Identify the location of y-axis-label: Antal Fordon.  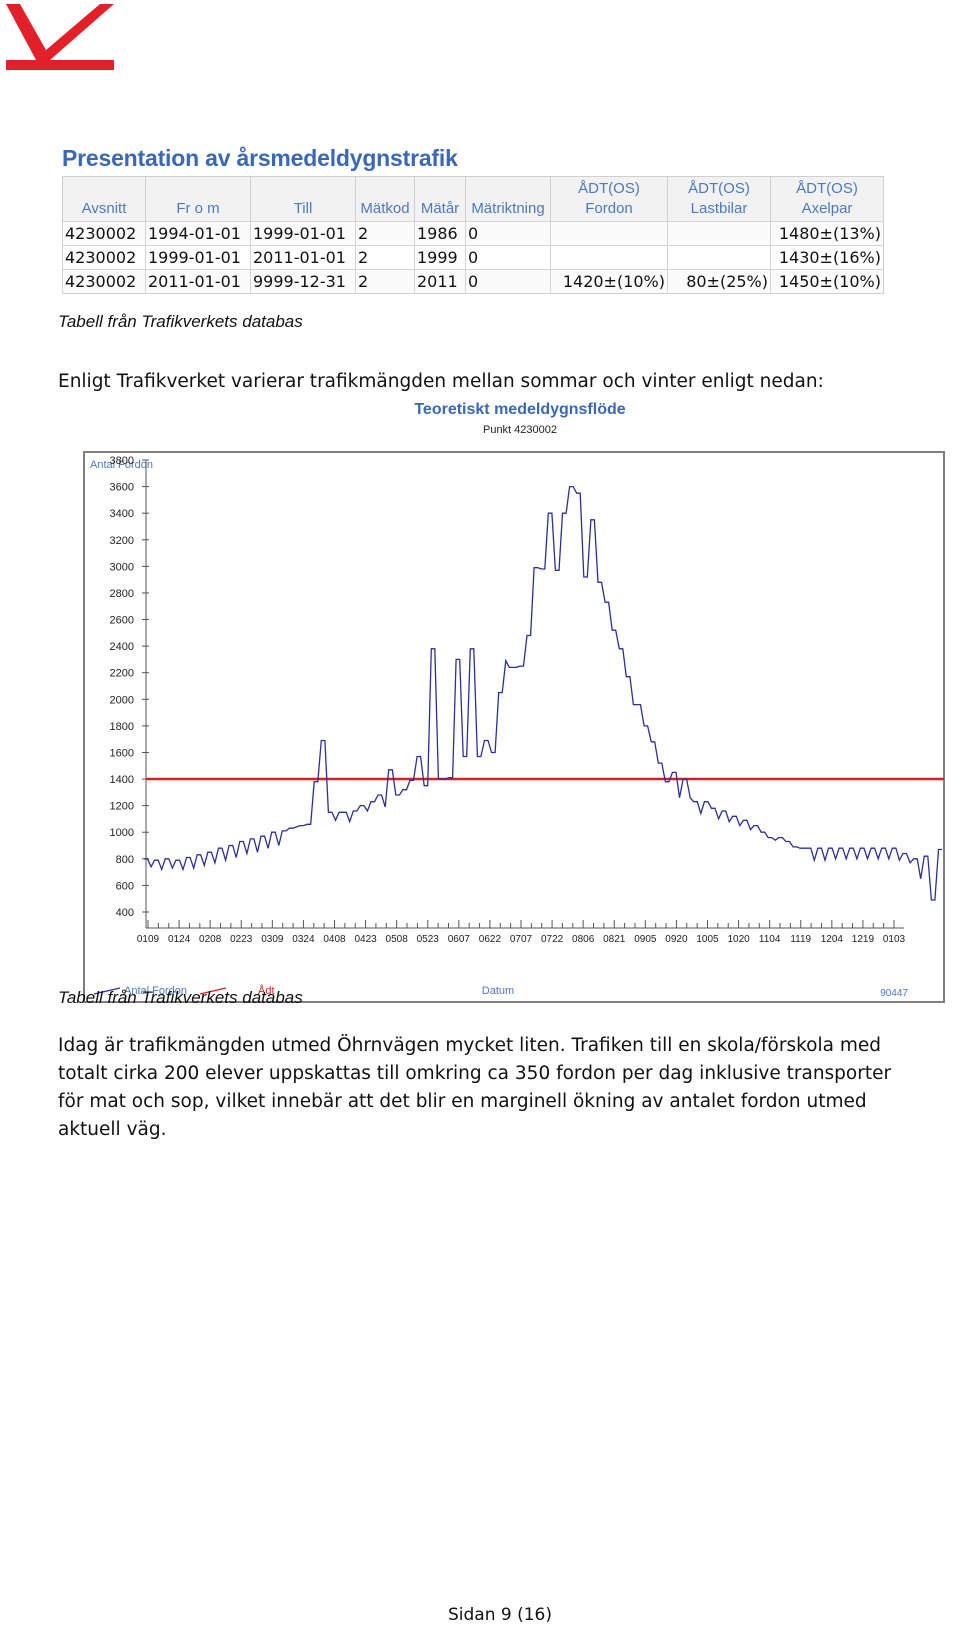
(121, 465).